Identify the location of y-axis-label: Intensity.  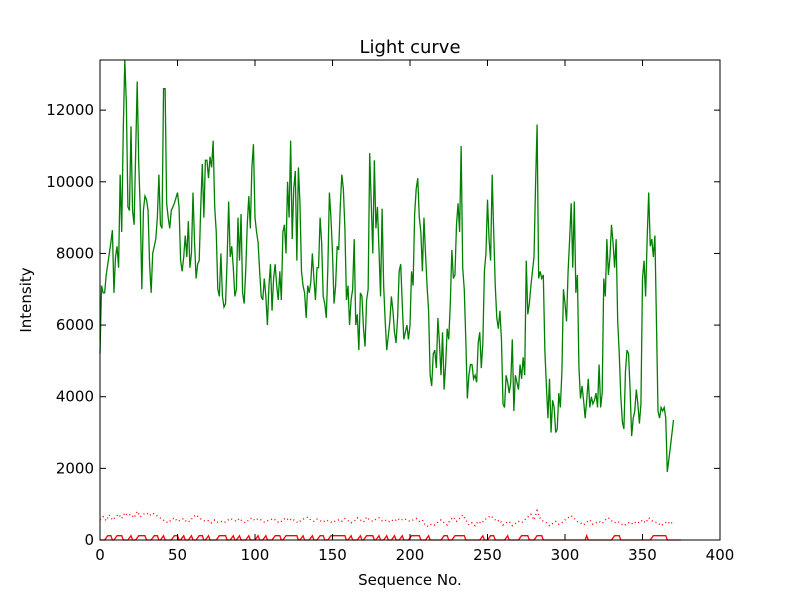
(26, 299).